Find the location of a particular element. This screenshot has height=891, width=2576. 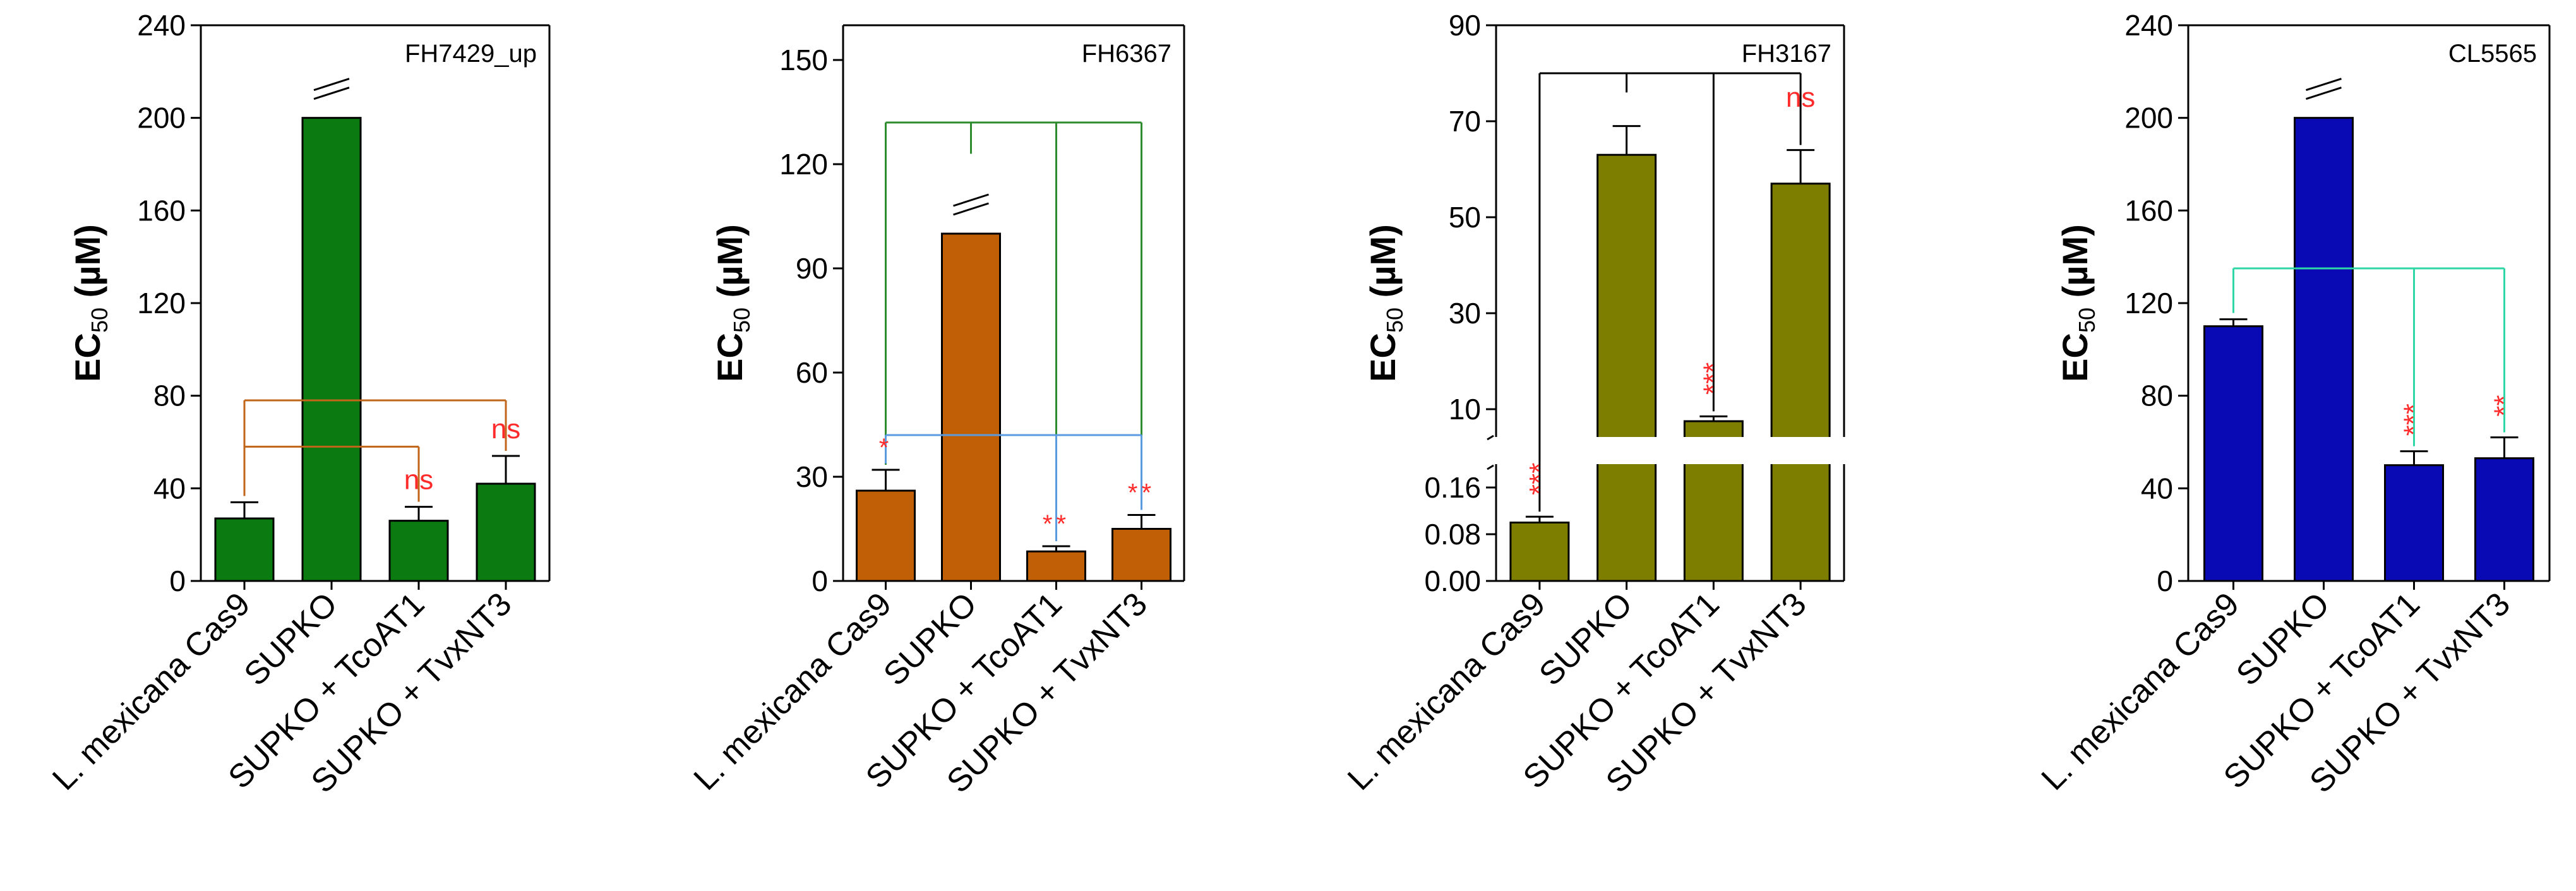

y-tick-label: 60 is located at coordinates (812, 372).